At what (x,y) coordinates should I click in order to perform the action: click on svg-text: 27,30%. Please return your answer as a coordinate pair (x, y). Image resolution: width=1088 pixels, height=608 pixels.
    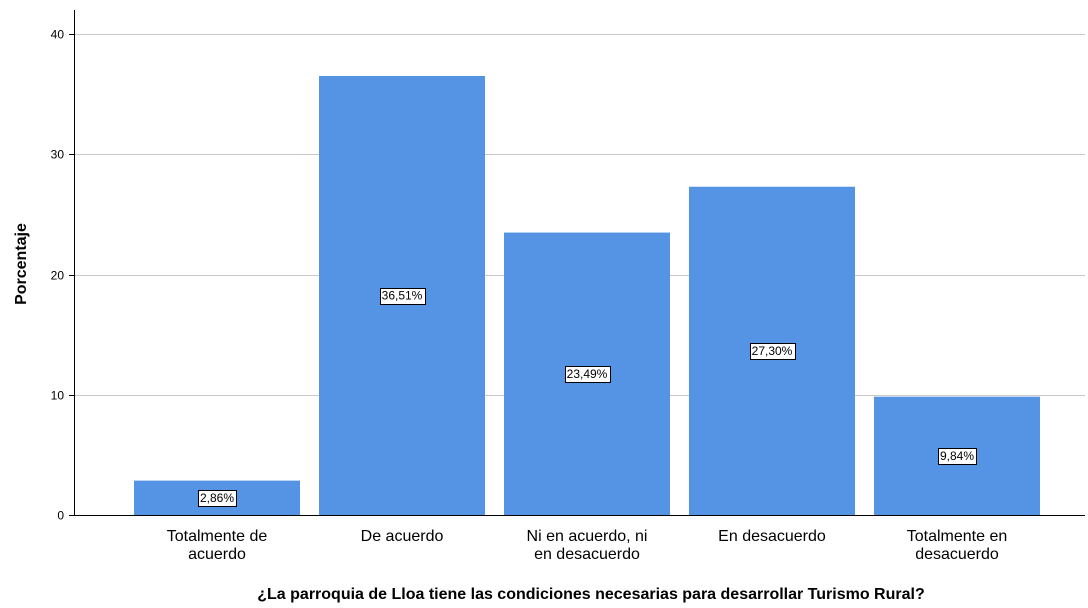
    Looking at the image, I should click on (772, 351).